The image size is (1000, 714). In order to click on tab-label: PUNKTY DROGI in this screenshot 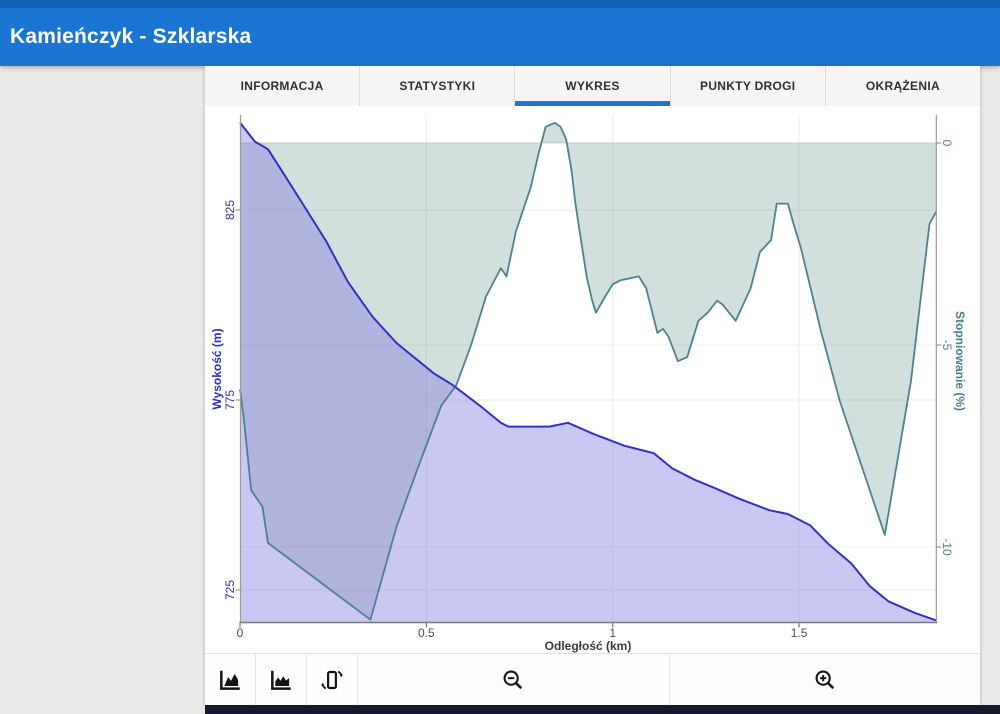, I will do `click(748, 86)`.